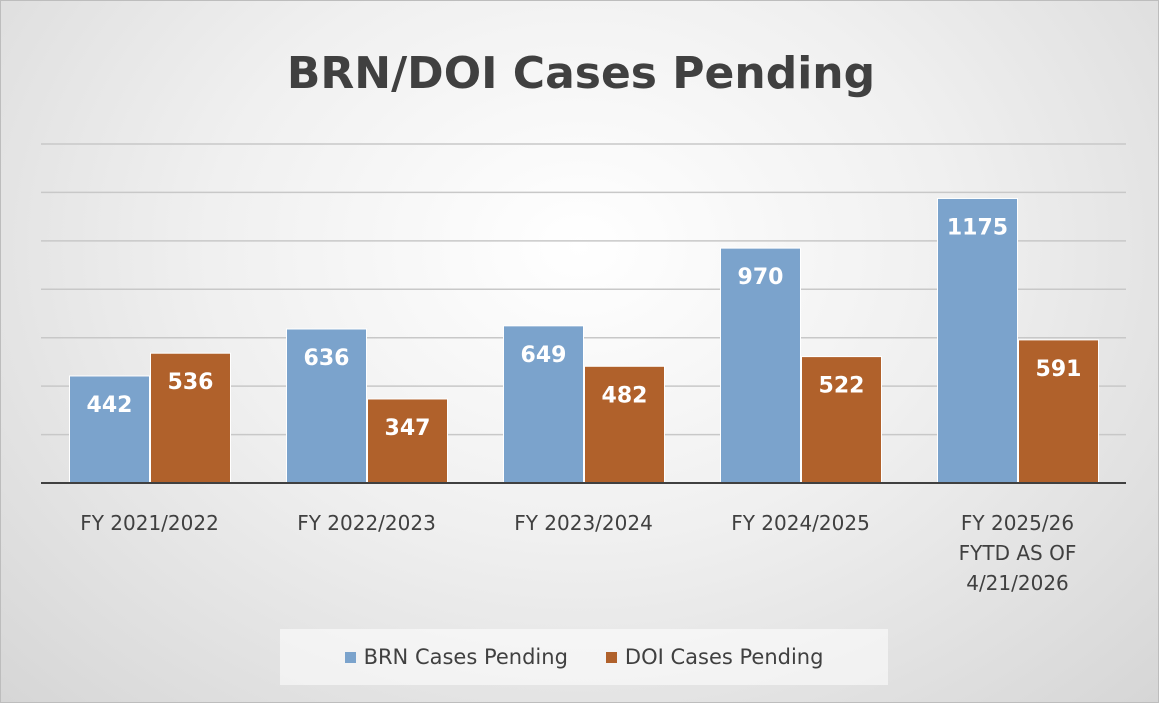  Describe the element at coordinates (191, 382) in the screenshot. I see `data-label: 536` at that location.